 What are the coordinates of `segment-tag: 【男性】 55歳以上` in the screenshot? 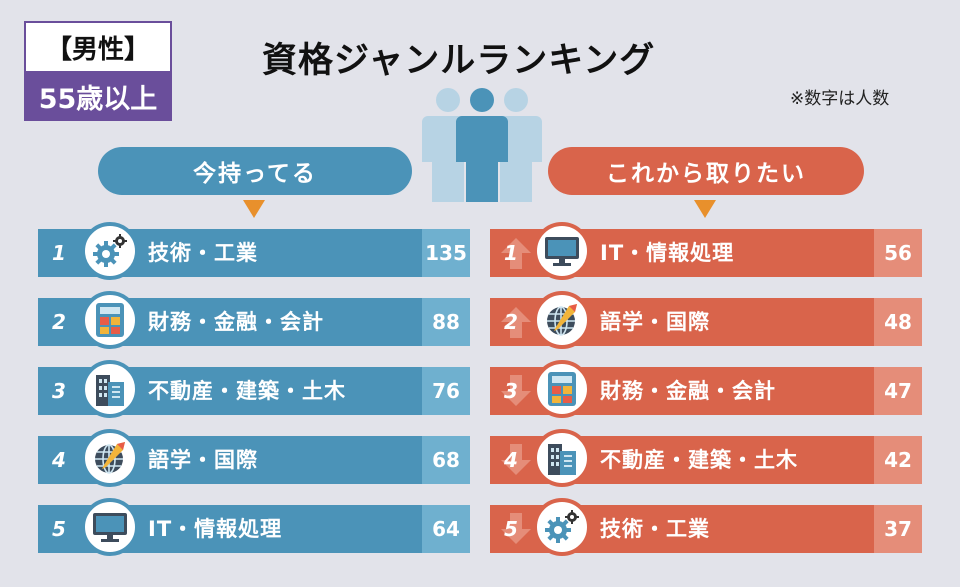 It's located at (98, 71).